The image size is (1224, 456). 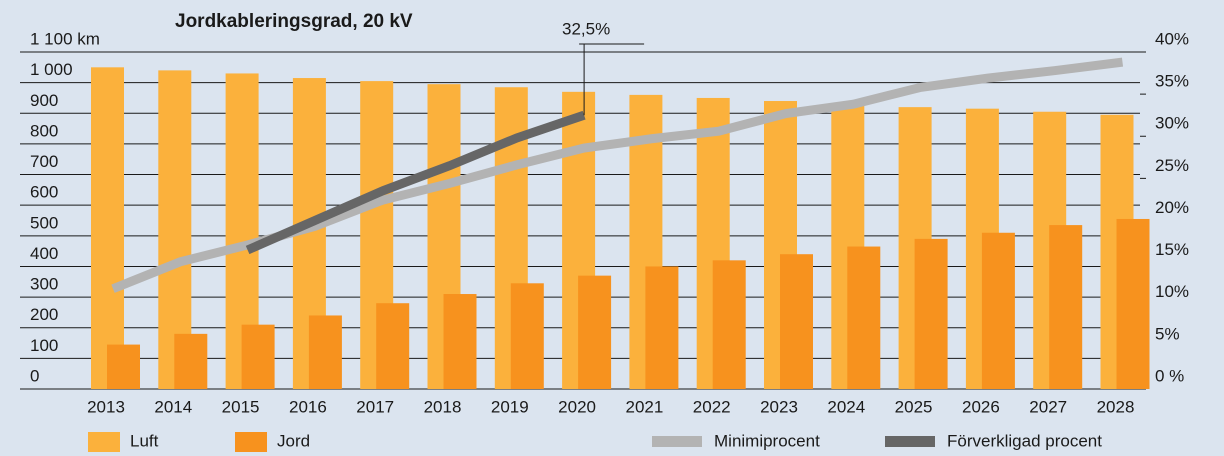 I want to click on y-tick-label: 0, so click(x=34, y=375).